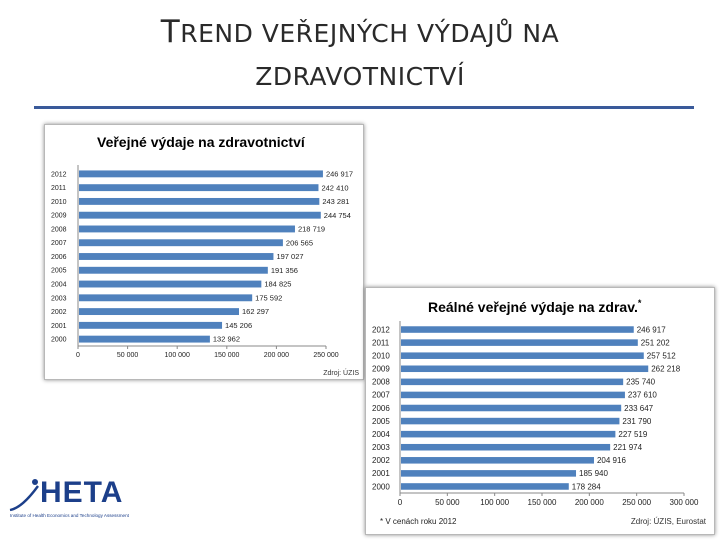 This screenshot has width=720, height=540. Describe the element at coordinates (535, 306) in the screenshot. I see `chart-title: Reálné veřejné výdaje na zdrav.*` at that location.